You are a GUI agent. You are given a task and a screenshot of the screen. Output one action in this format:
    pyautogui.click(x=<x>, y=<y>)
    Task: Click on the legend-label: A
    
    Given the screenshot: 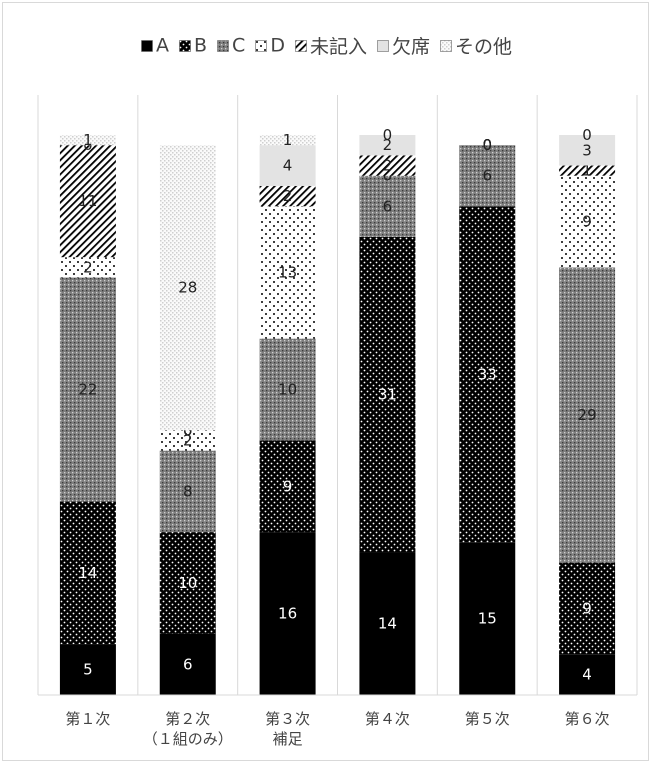 What is the action you would take?
    pyautogui.click(x=162, y=45)
    